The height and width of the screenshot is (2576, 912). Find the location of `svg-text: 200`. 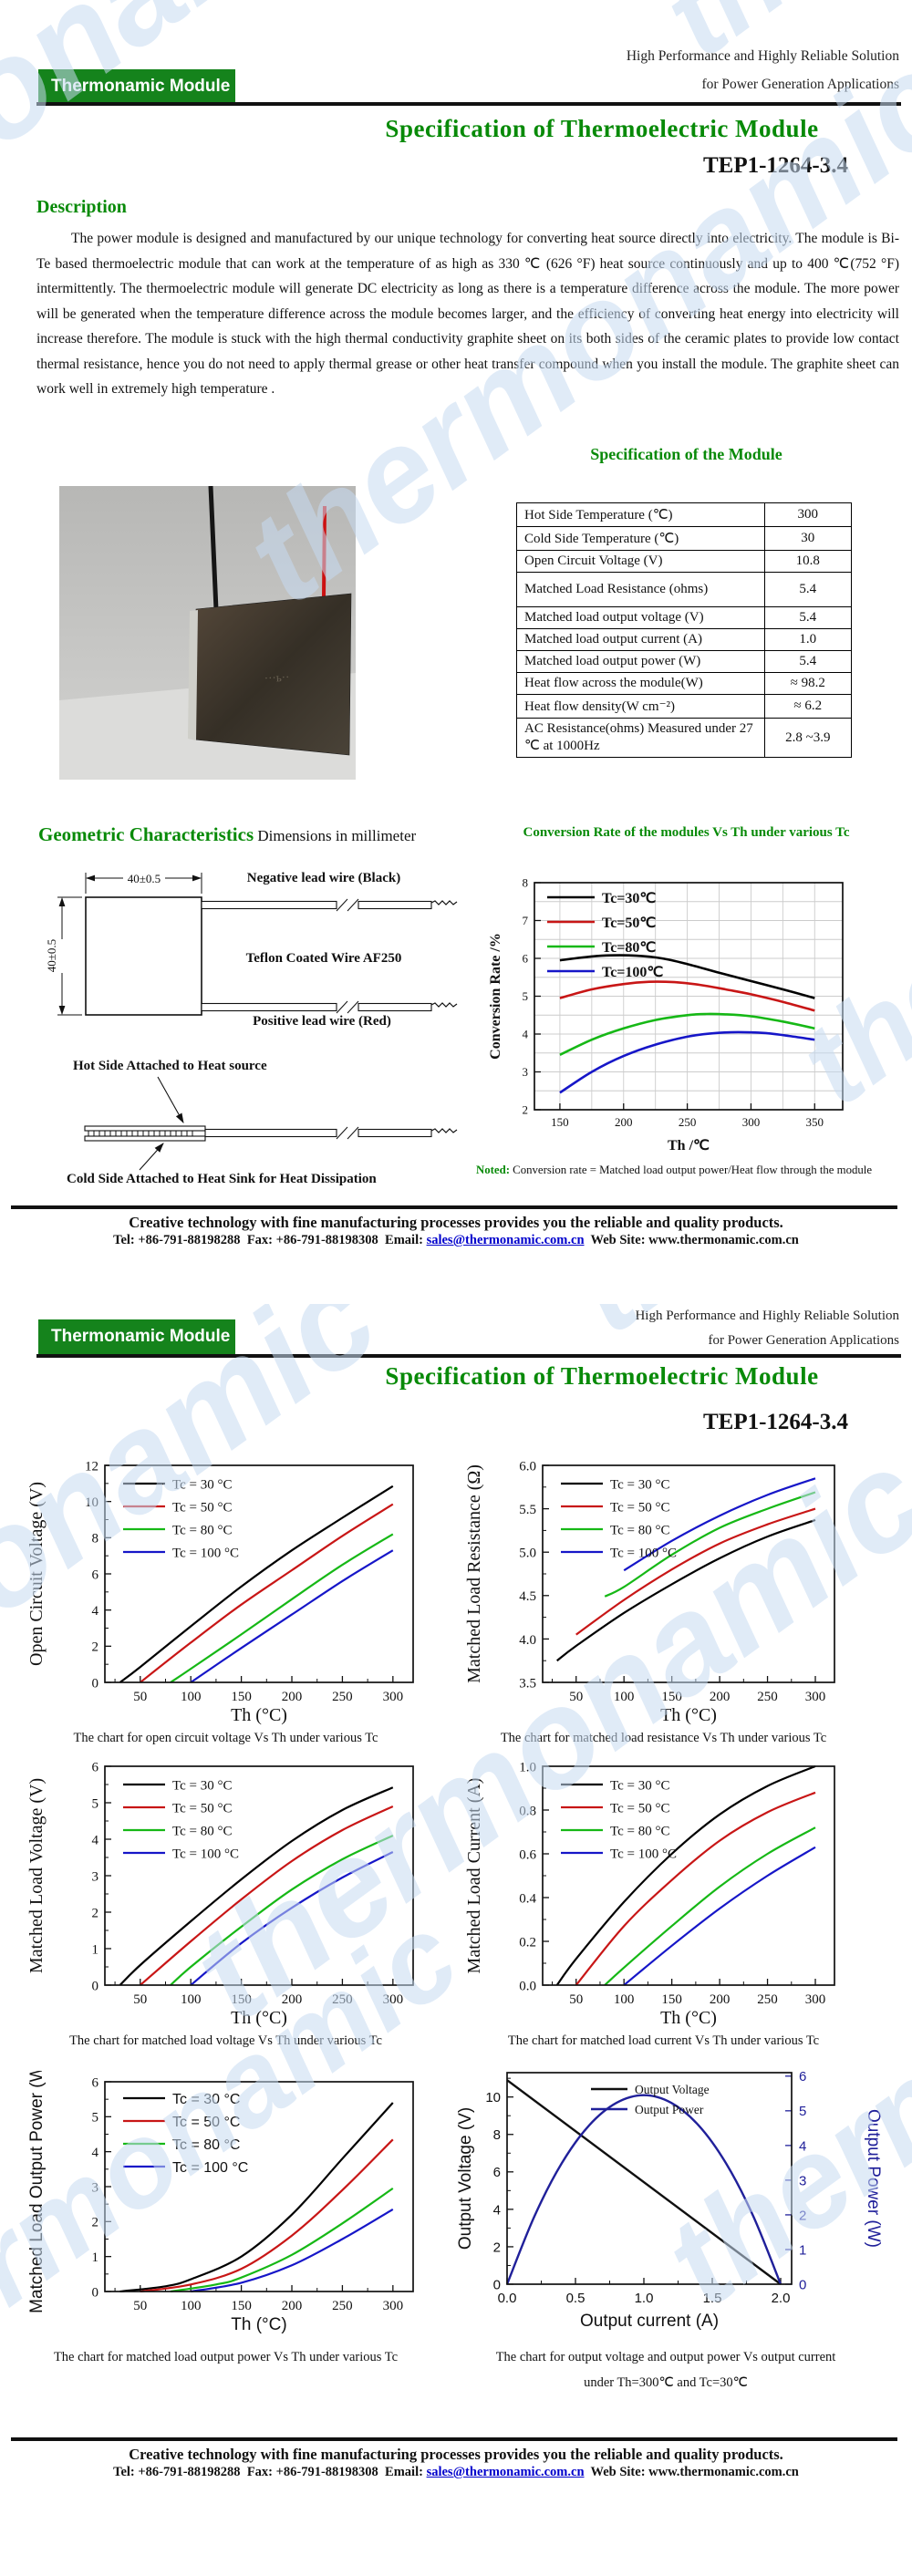

svg-text: 200 is located at coordinates (293, 1999).